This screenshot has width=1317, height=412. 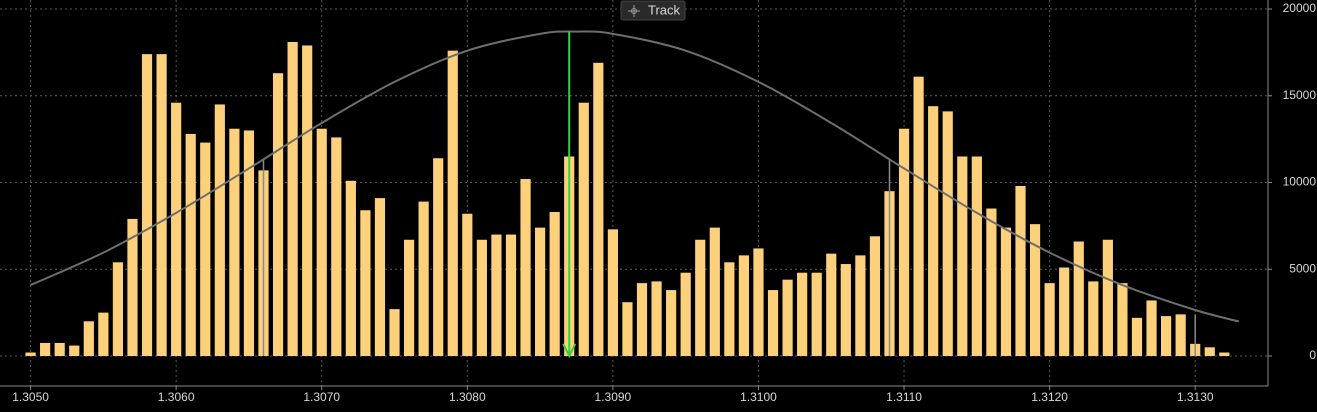 I want to click on y-tick-label: 10000, so click(x=1300, y=182).